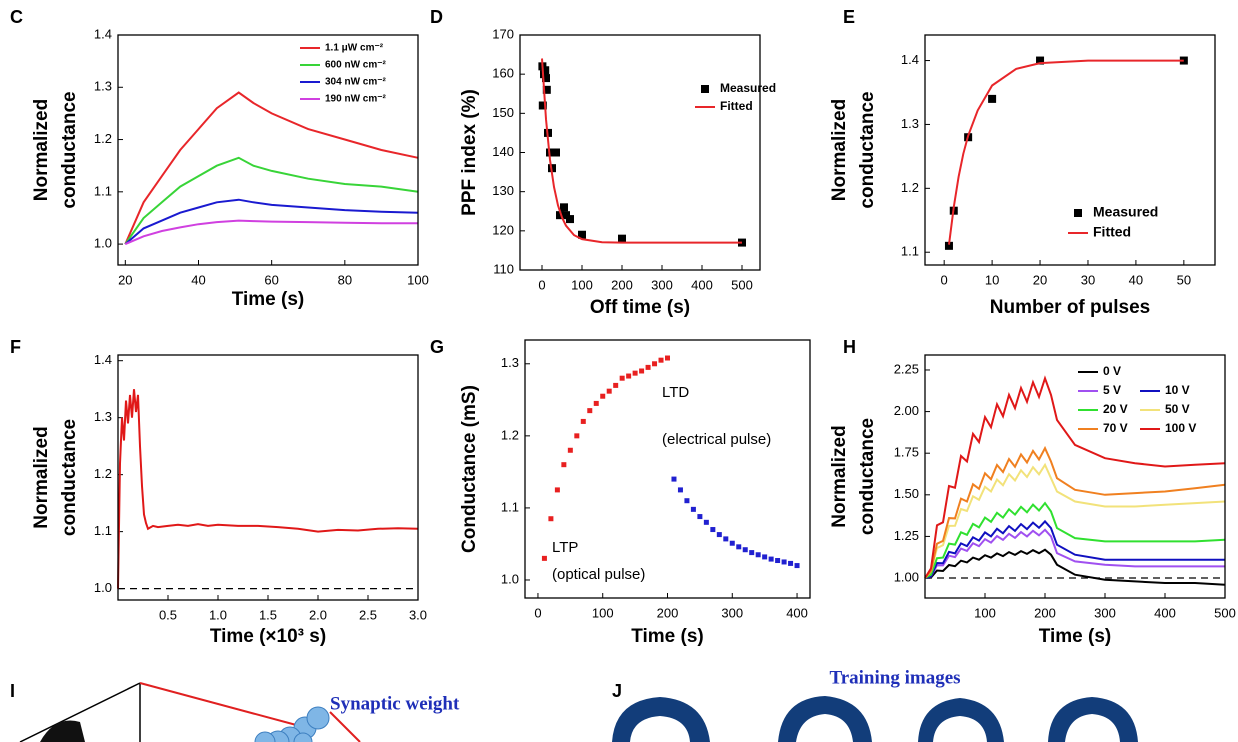 The height and width of the screenshot is (742, 1238). Describe the element at coordinates (565, 547) in the screenshot. I see `annotation: LTP` at that location.